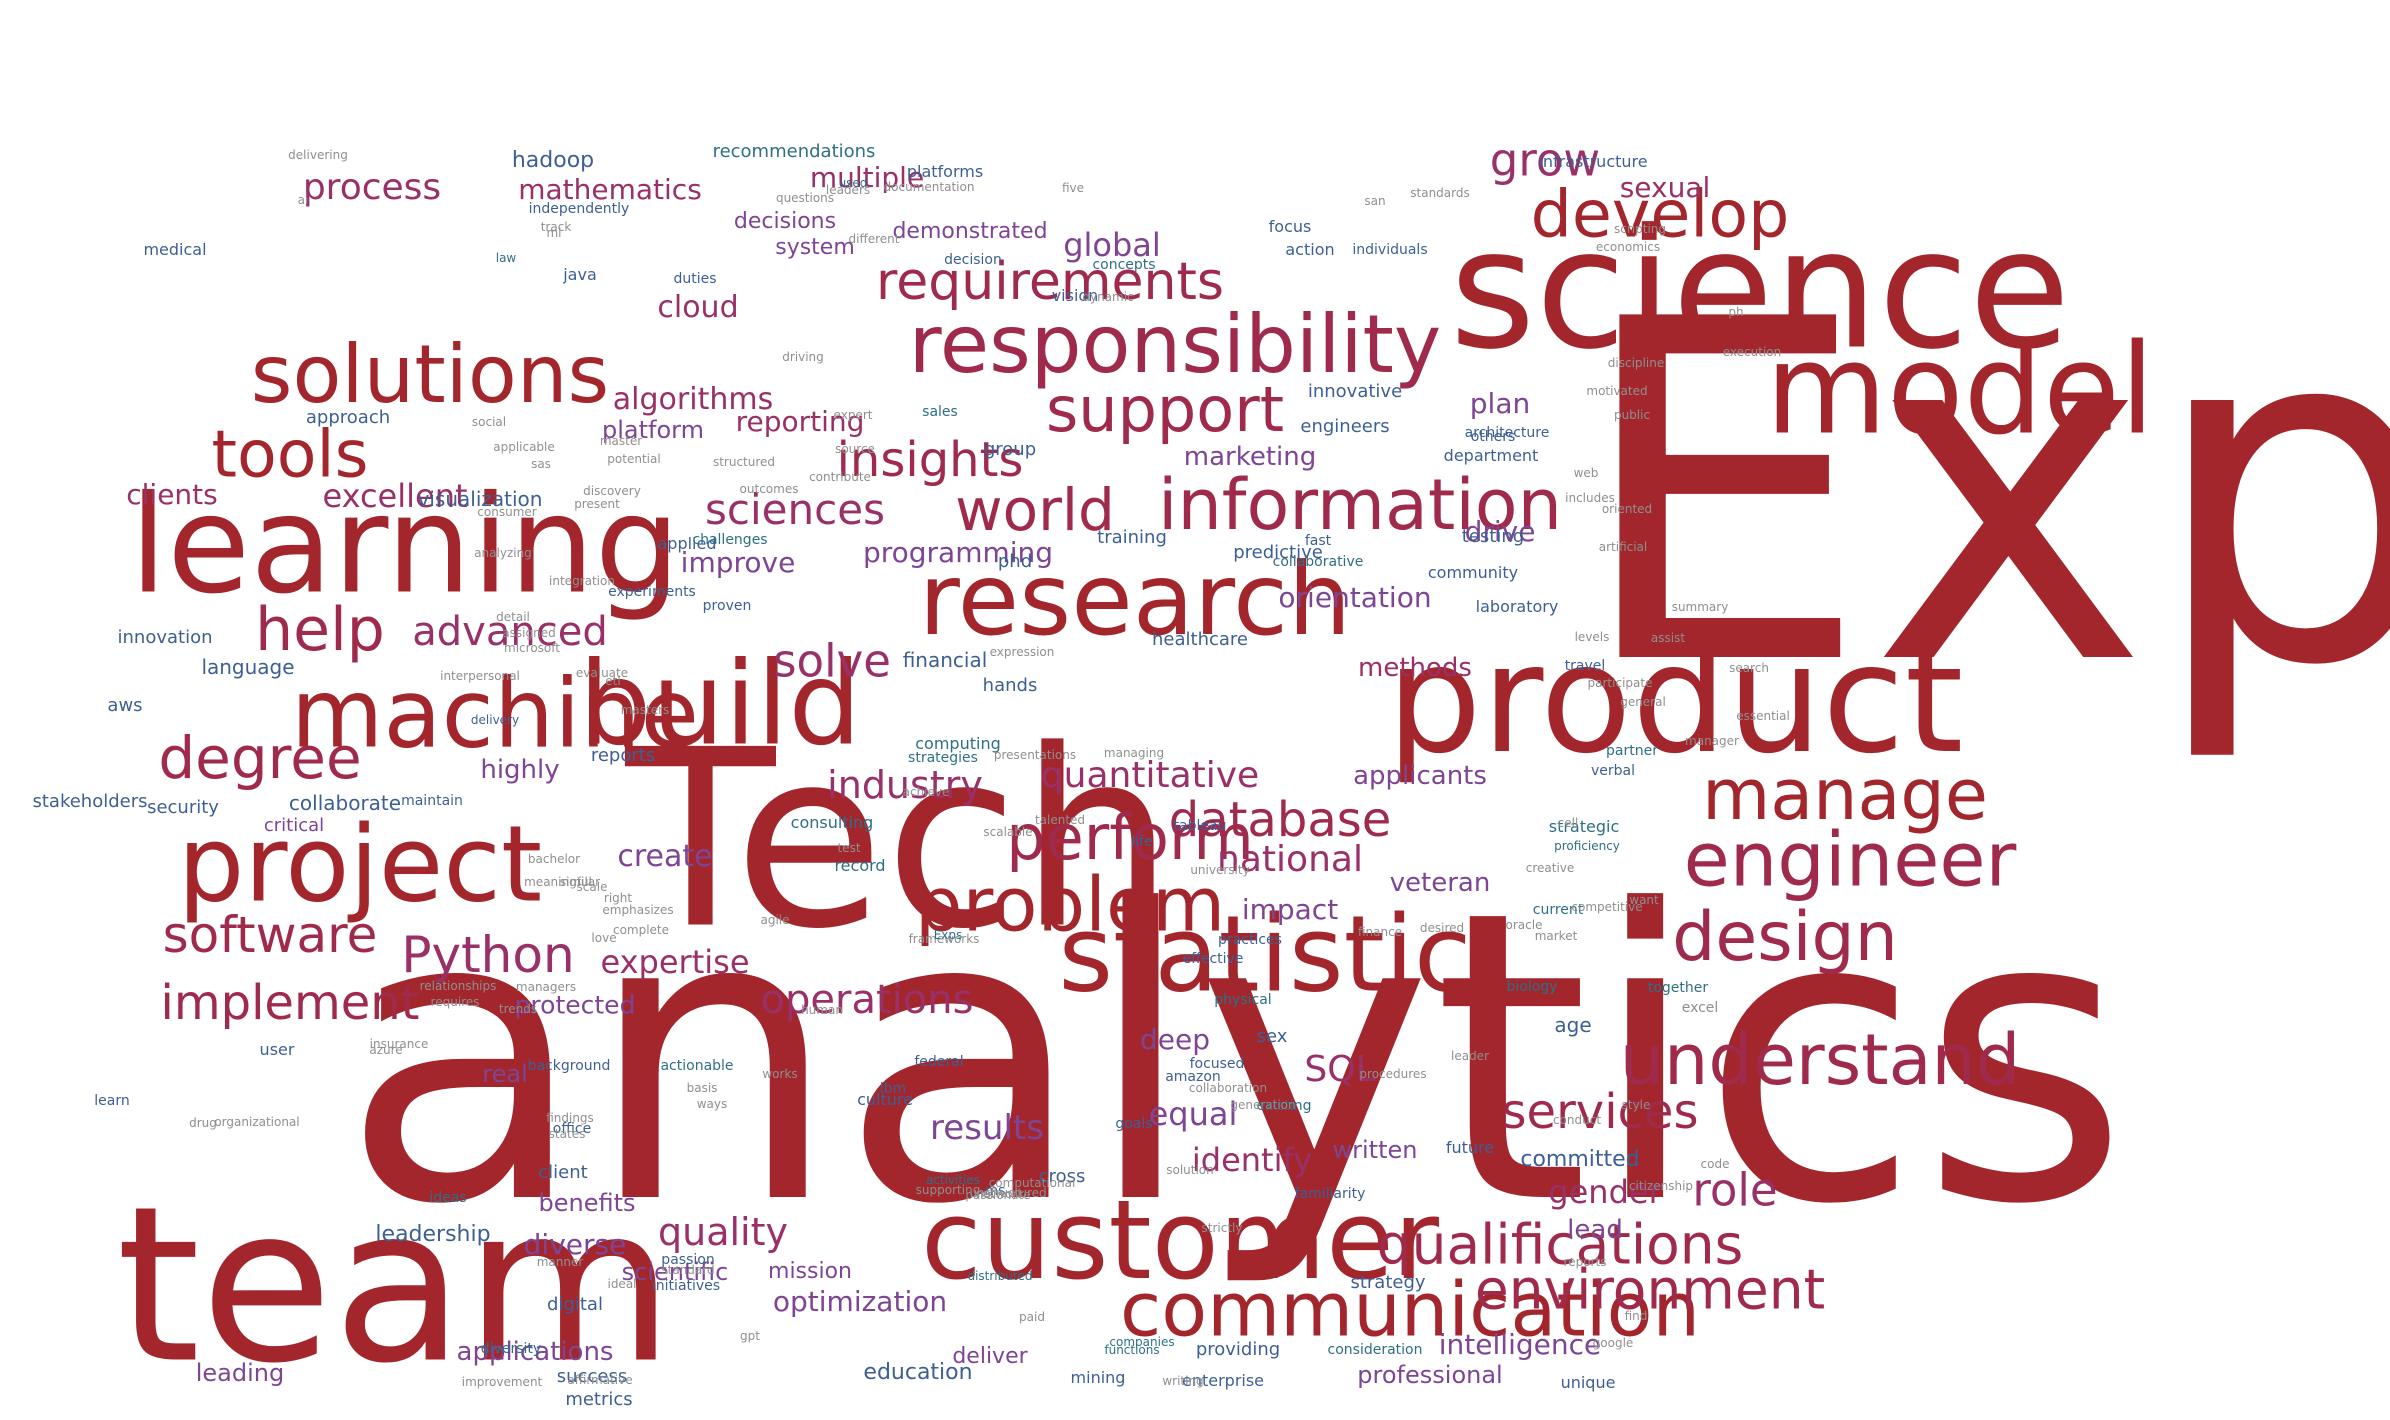 The width and height of the screenshot is (2390, 1420). I want to click on word-writing: writing, so click(1183, 1381).